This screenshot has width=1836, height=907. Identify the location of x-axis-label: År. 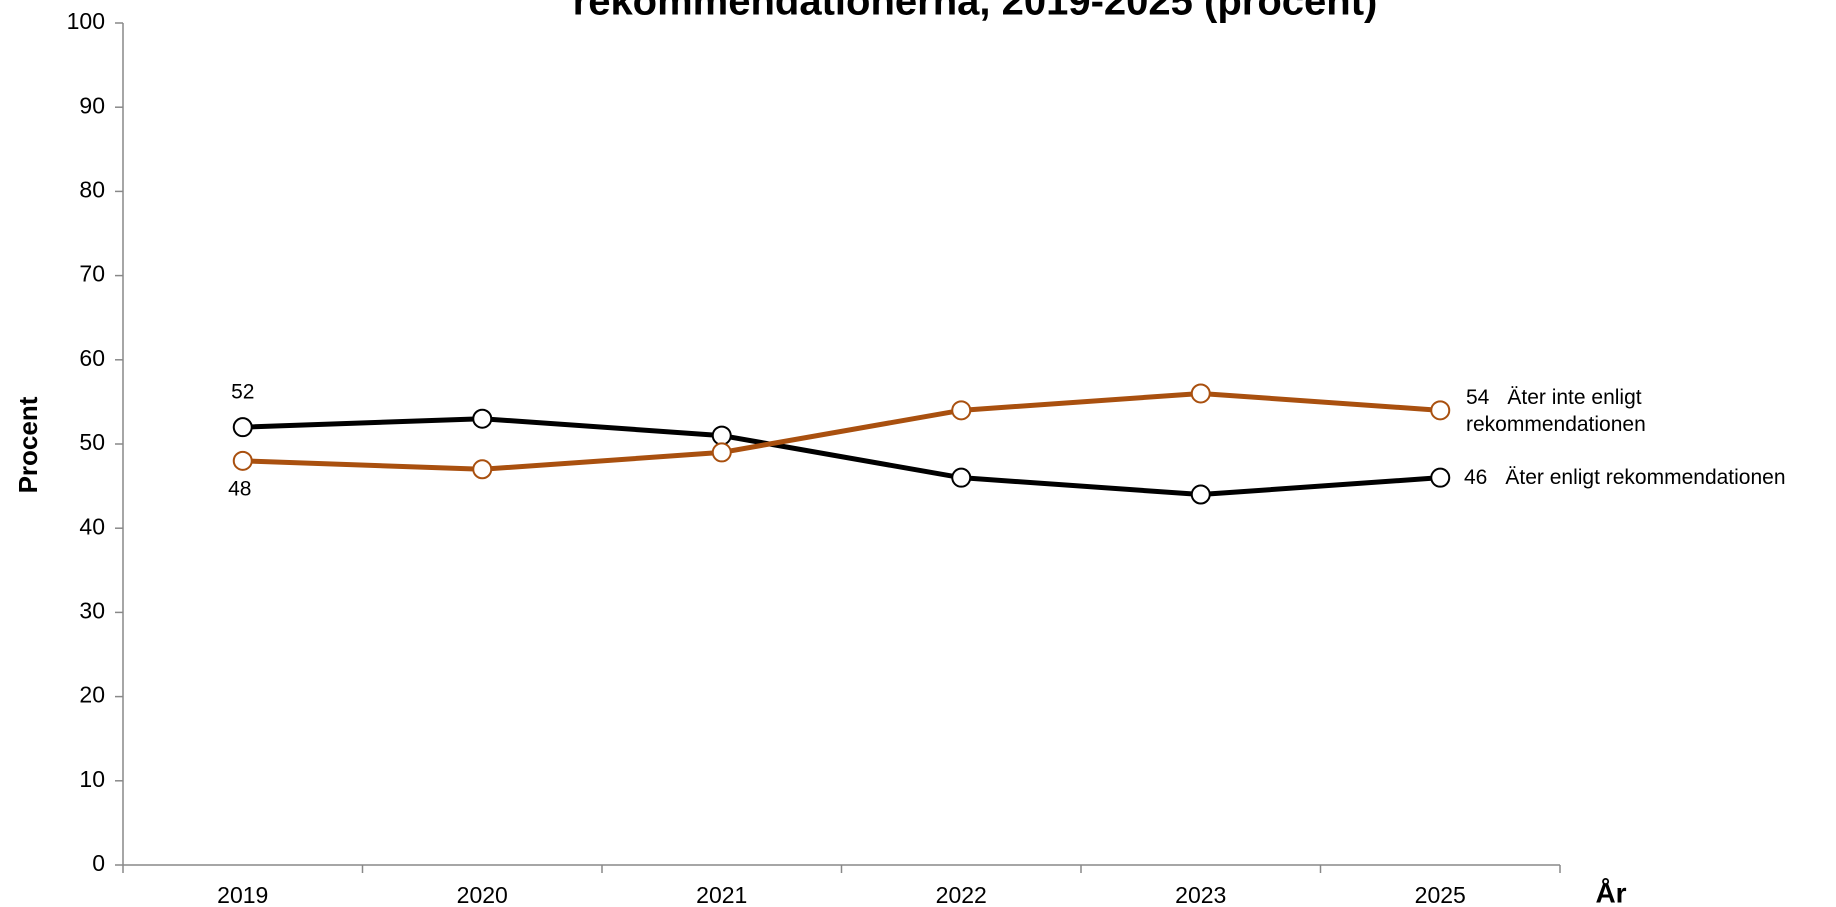
(1610, 892).